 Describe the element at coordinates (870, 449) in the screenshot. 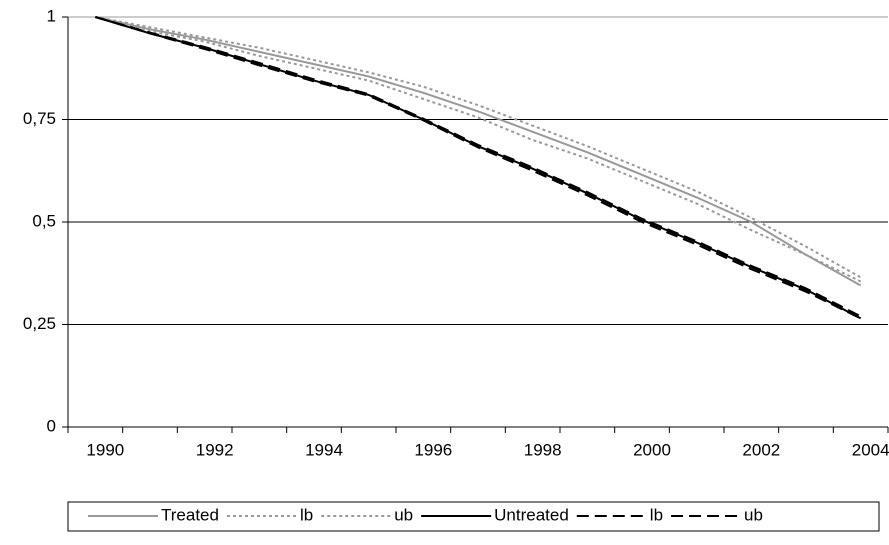

I see `x-tick-label: 2004` at that location.